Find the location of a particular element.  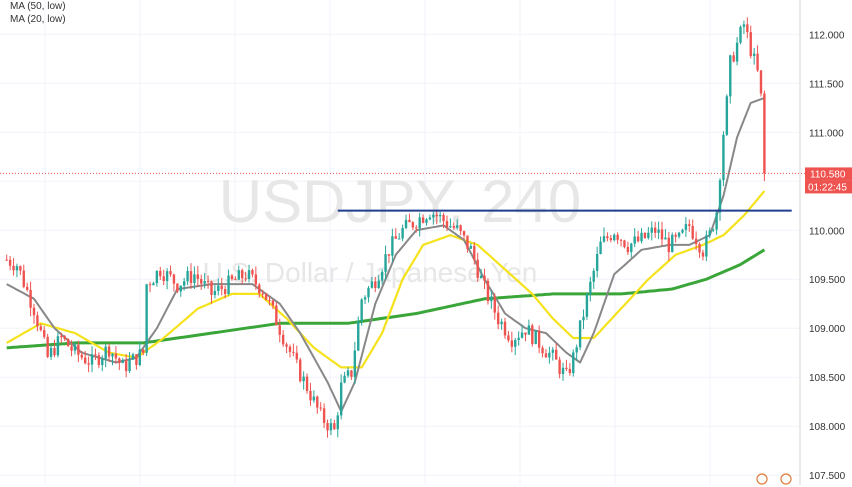

last-price-label: 110.580 is located at coordinates (828, 174).